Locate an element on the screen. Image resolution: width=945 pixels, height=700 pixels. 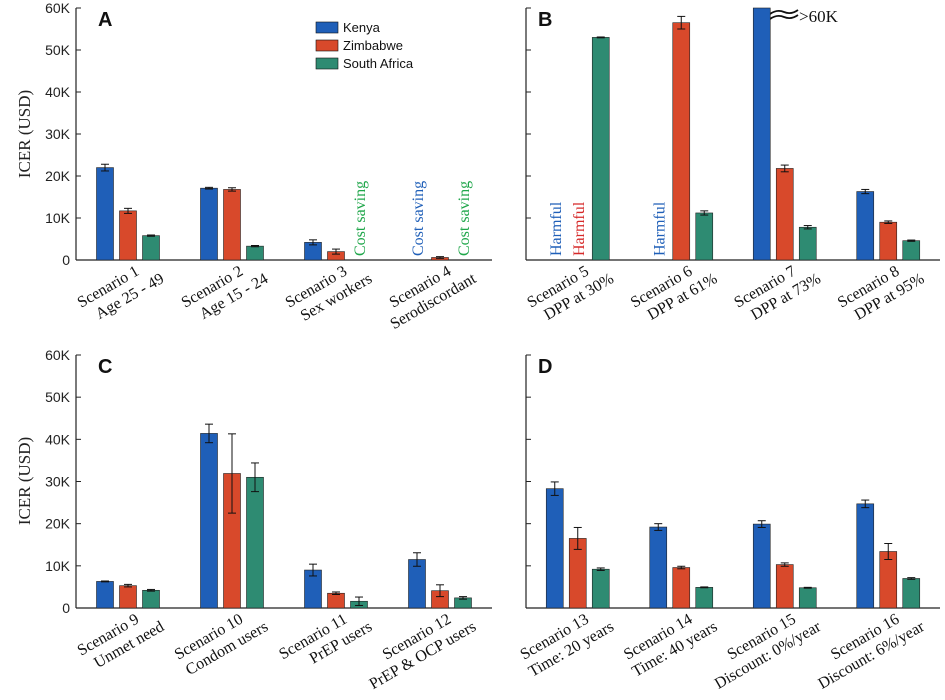
legend-swatch-kenya is located at coordinates (327, 27).